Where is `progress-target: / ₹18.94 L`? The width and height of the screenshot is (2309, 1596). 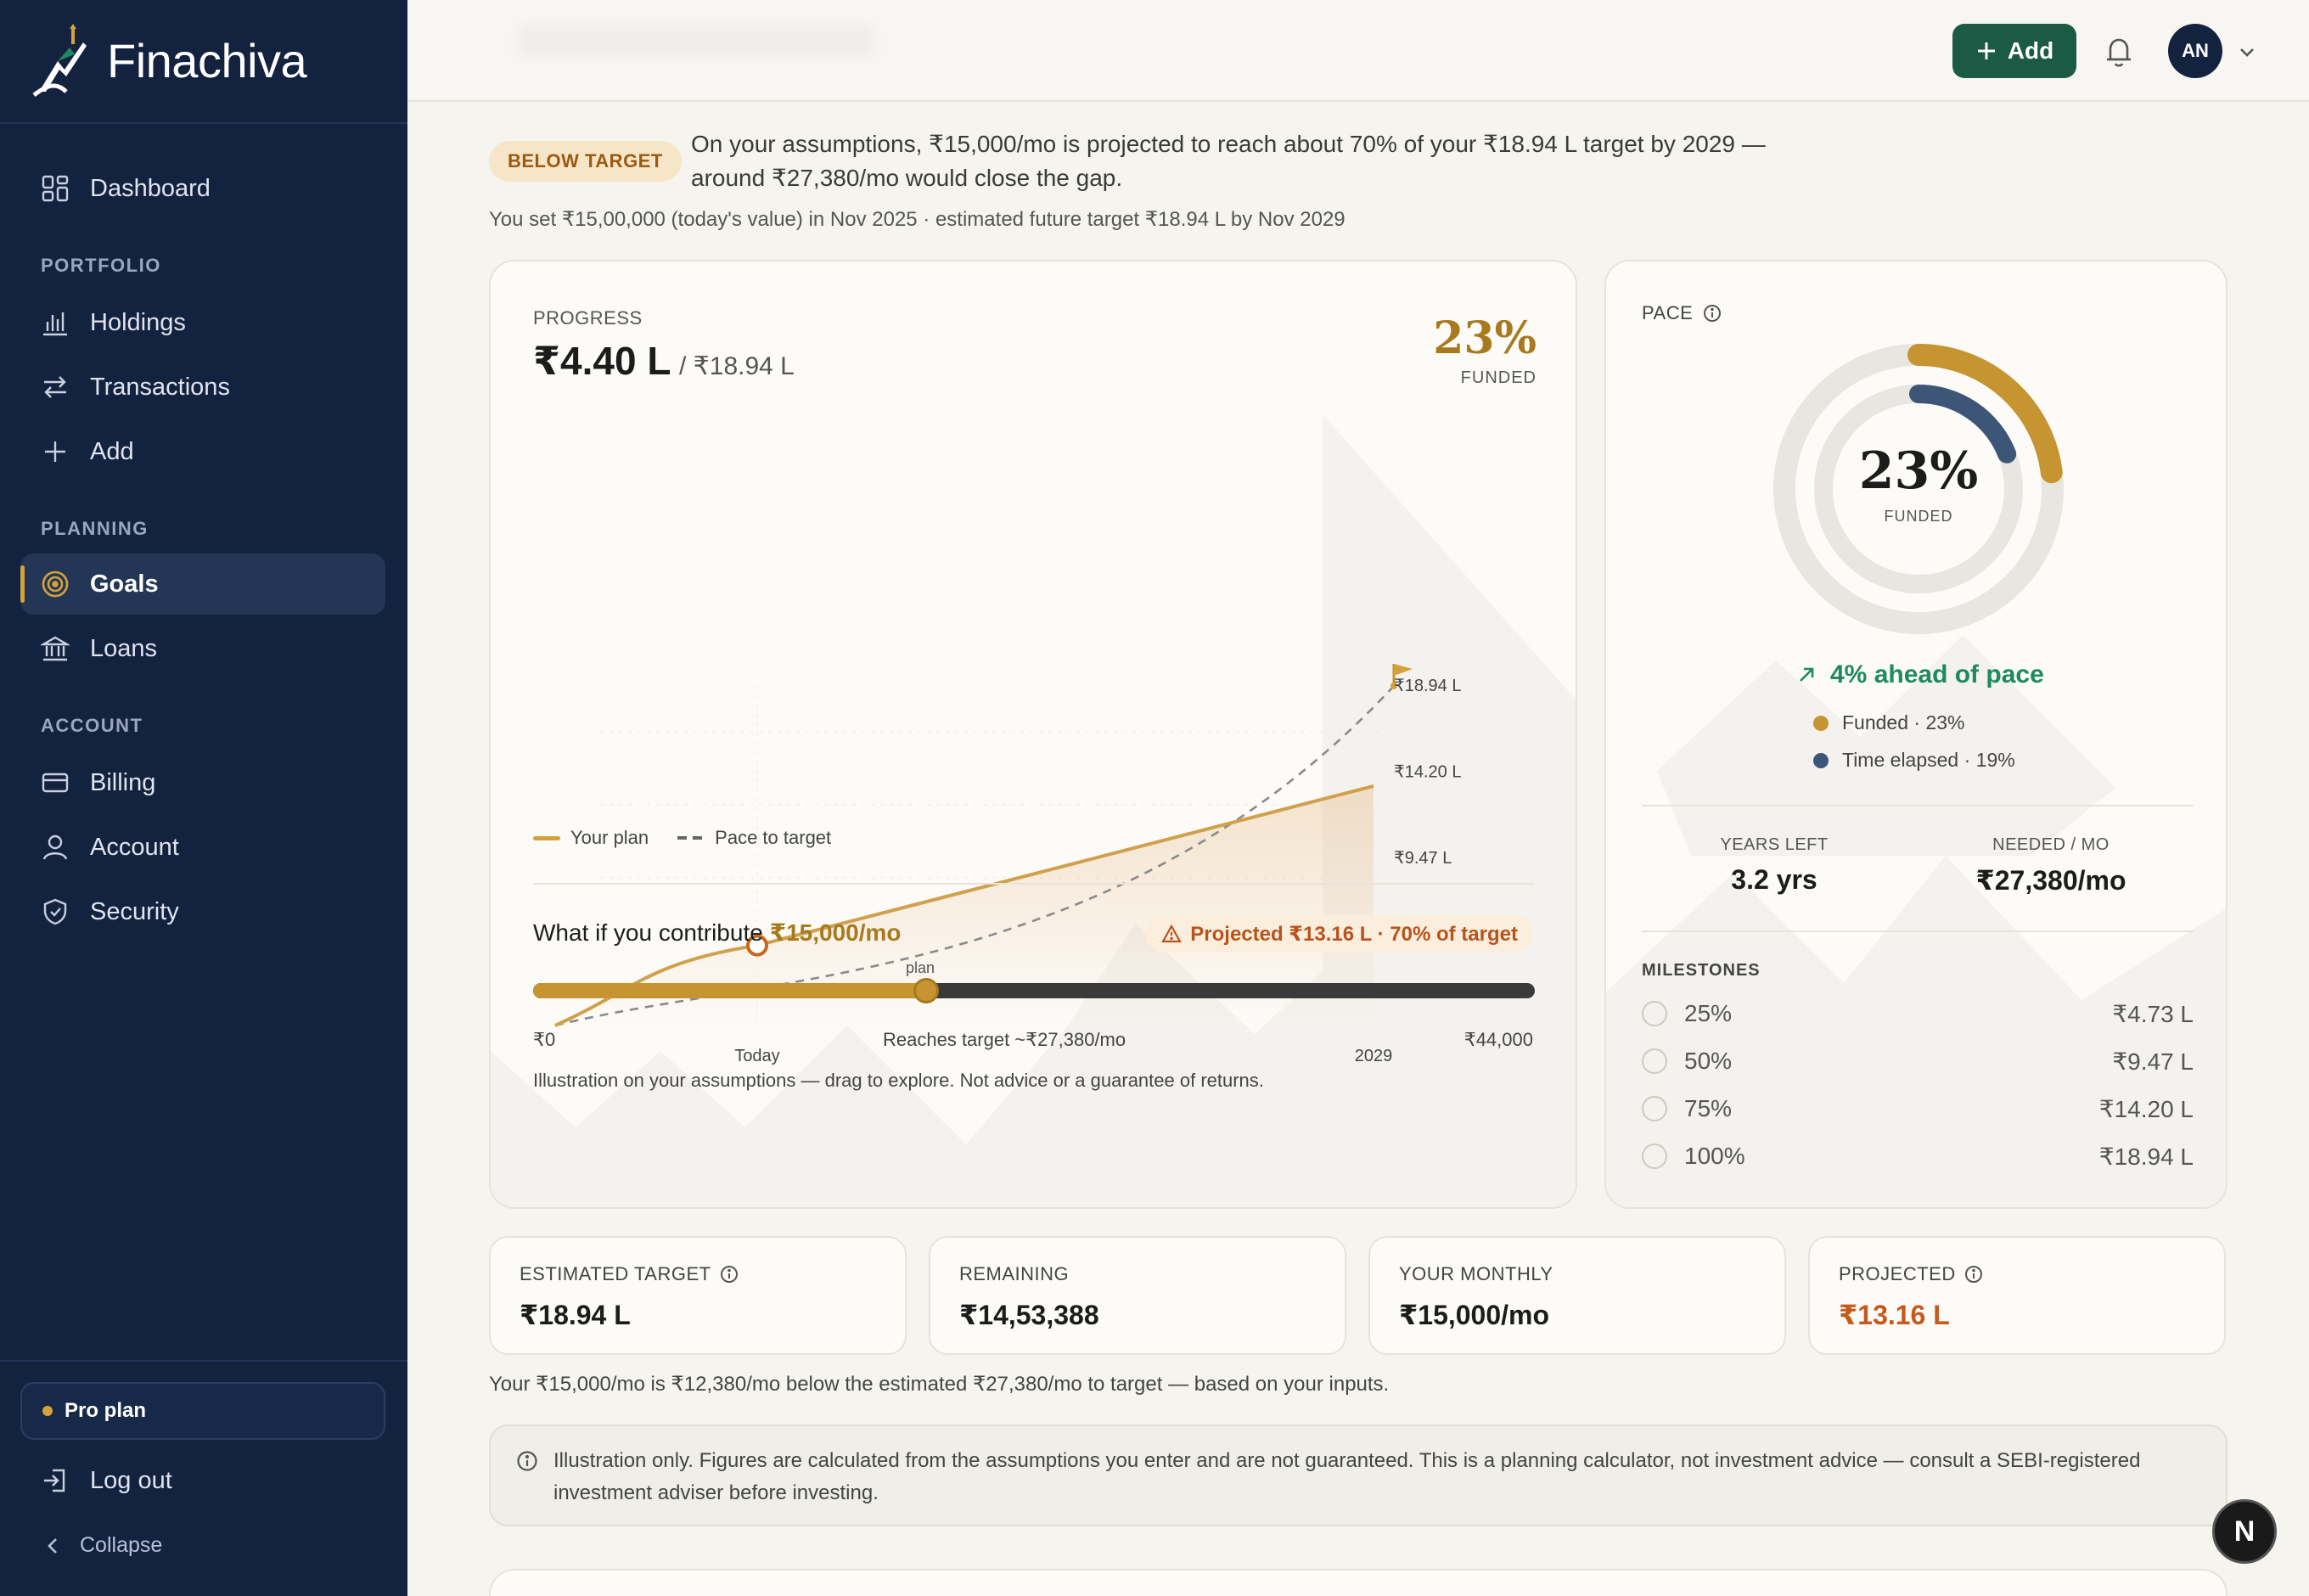 progress-target: / ₹18.94 L is located at coordinates (737, 366).